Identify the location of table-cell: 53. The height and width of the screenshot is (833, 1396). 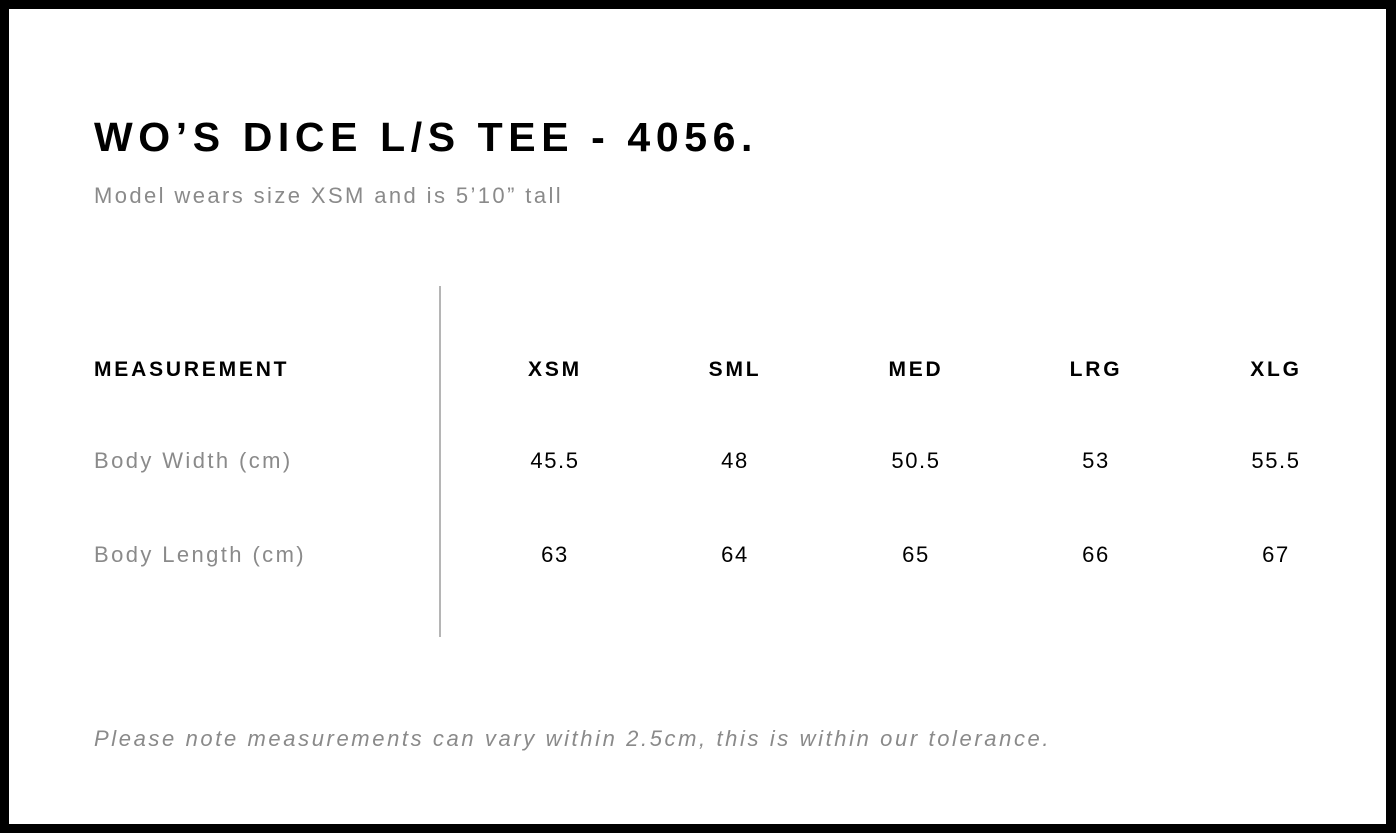
(1096, 460).